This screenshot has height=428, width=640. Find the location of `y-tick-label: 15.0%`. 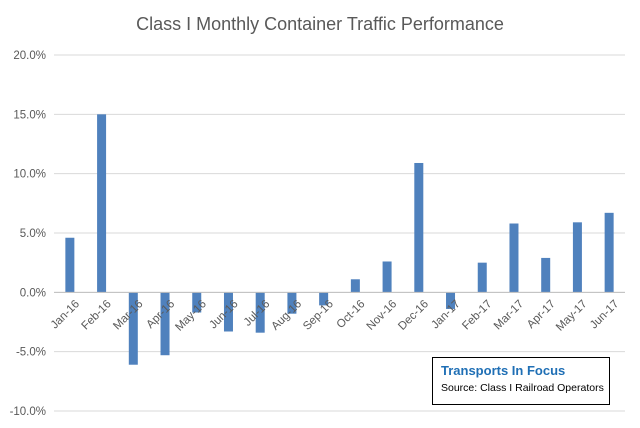

y-tick-label: 15.0% is located at coordinates (29, 115).